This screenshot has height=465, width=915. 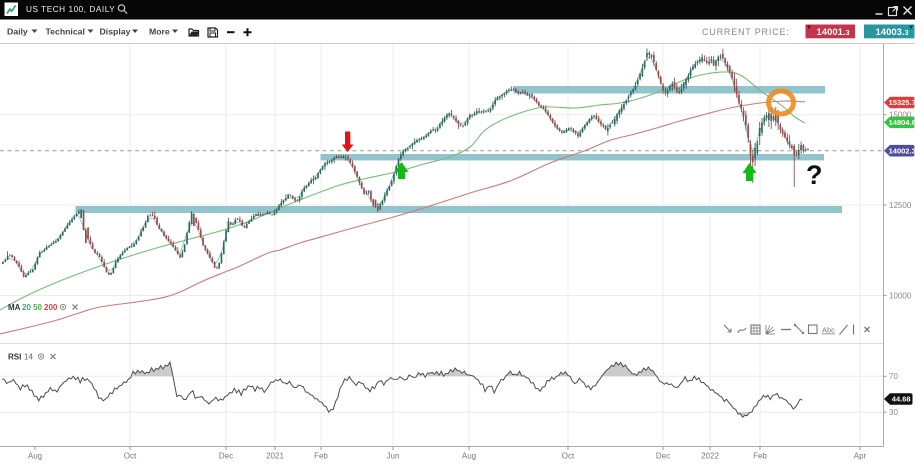 What do you see at coordinates (70, 9) in the screenshot?
I see `svg-text: US TECH 100, DAILY` at bounding box center [70, 9].